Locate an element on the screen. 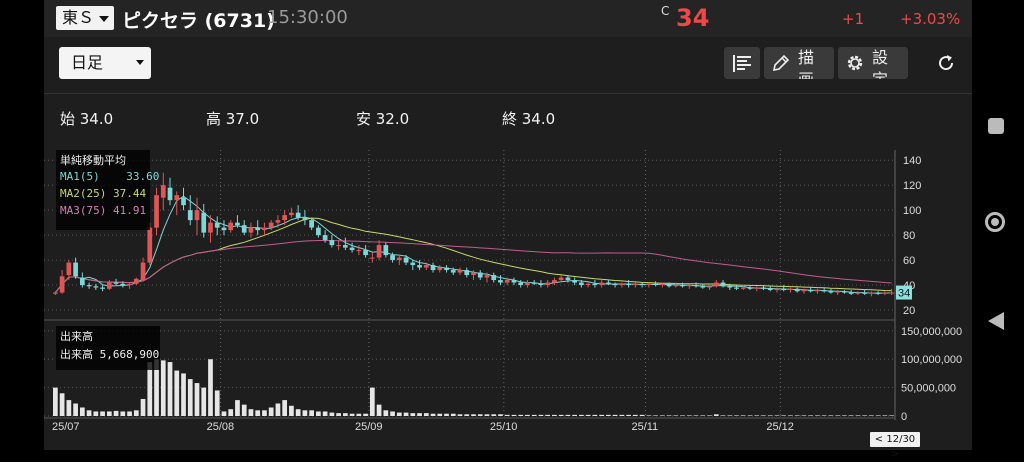 The width and height of the screenshot is (1024, 462). draw-button: 描画 is located at coordinates (799, 63).